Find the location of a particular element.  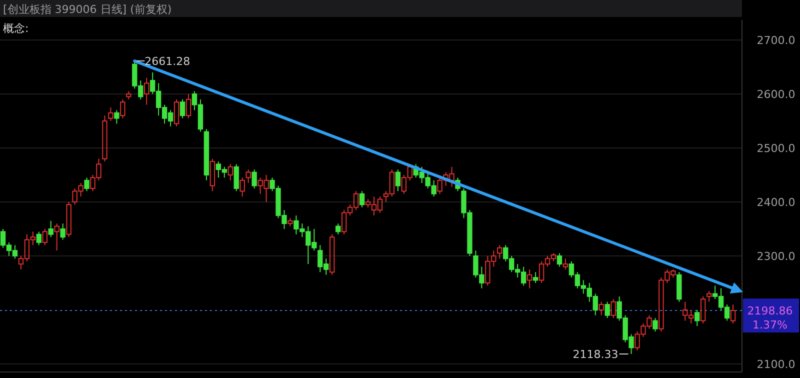

y-tick-label: 2300.0 is located at coordinates (776, 256).